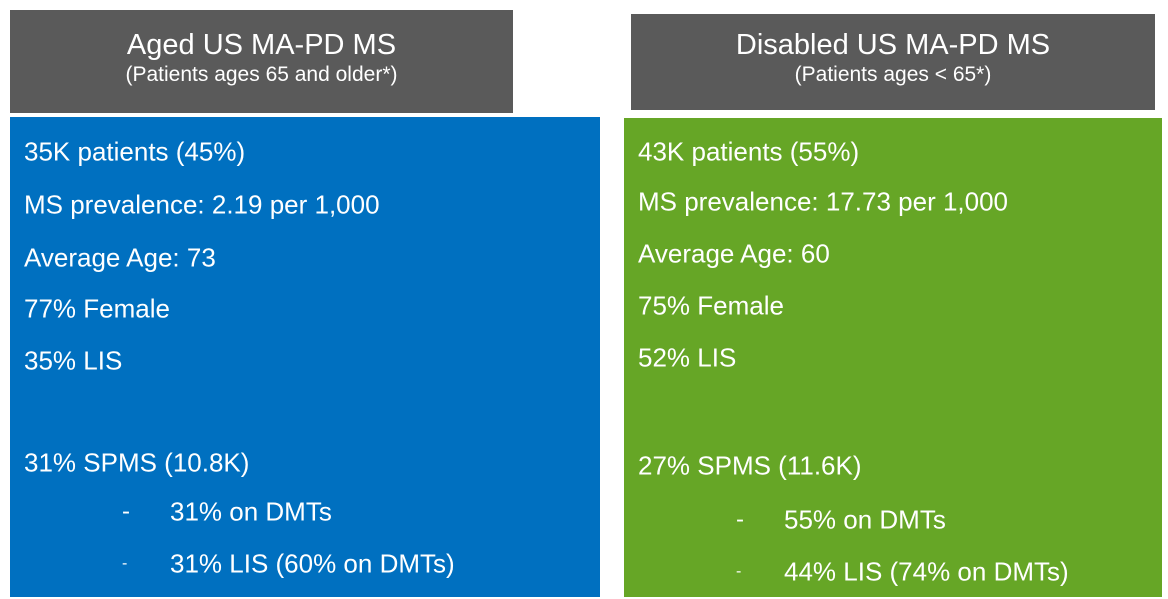 The image size is (1168, 599). Describe the element at coordinates (734, 253) in the screenshot. I see `stat-line: Average Age: 60` at that location.